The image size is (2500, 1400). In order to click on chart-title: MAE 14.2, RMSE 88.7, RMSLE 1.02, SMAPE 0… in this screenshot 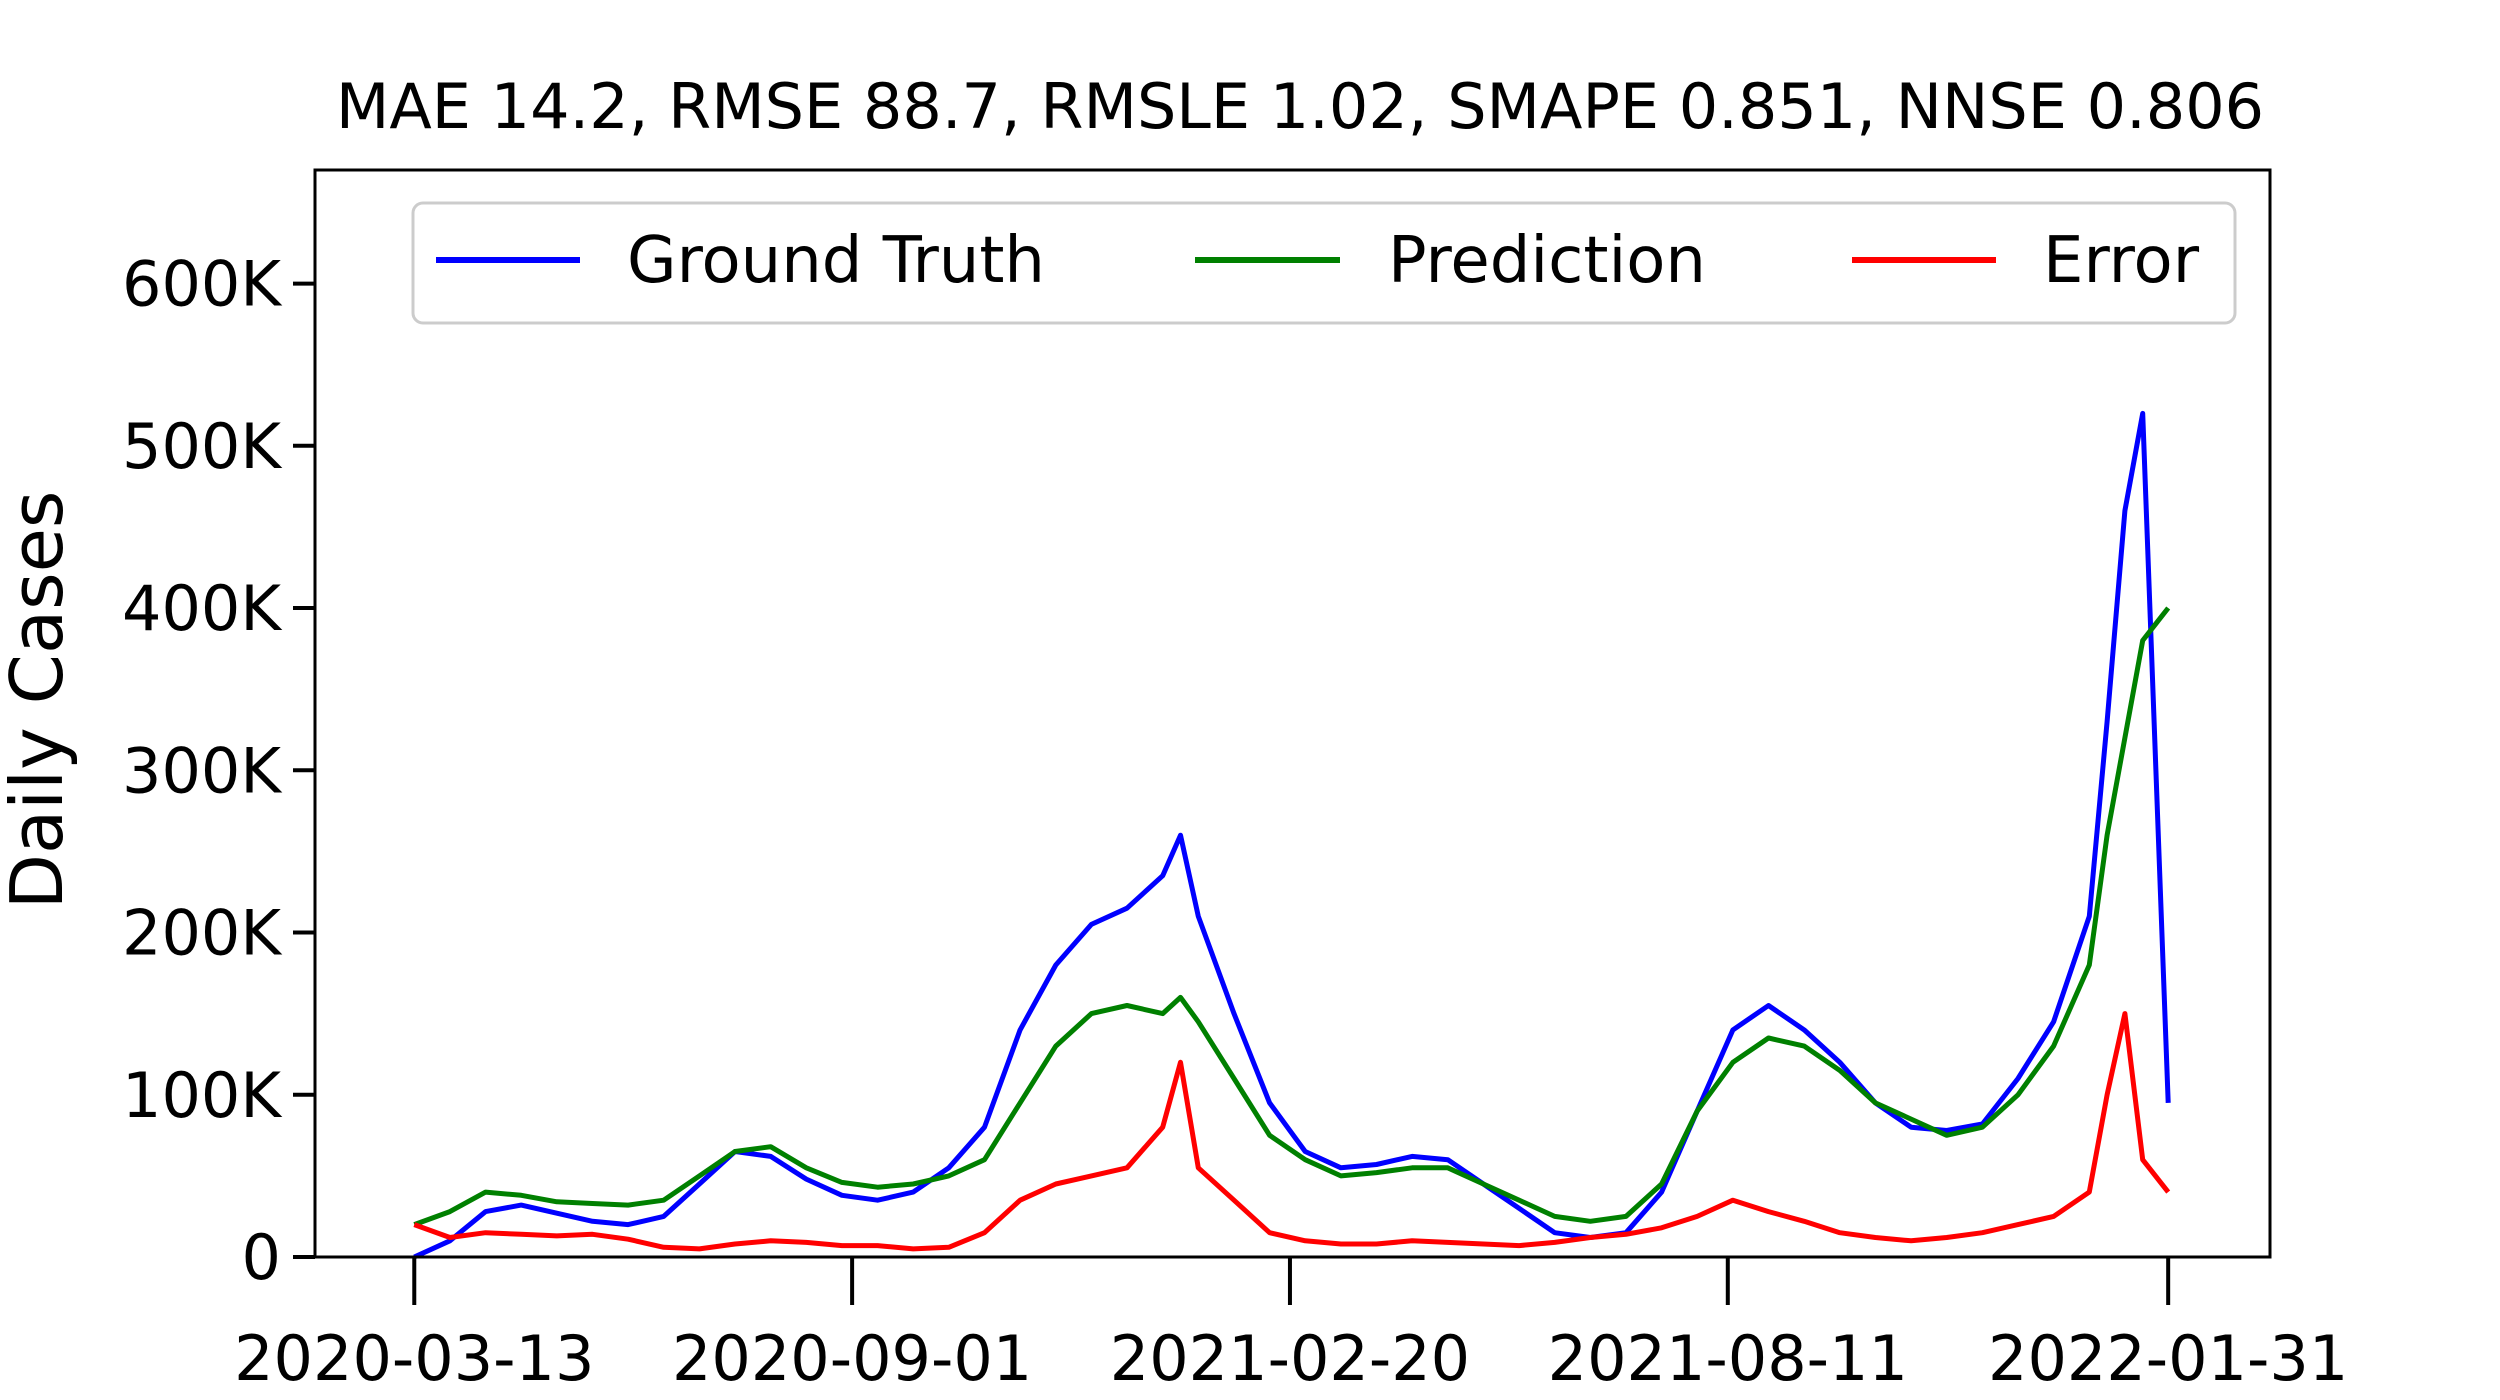, I will do `click(1300, 106)`.